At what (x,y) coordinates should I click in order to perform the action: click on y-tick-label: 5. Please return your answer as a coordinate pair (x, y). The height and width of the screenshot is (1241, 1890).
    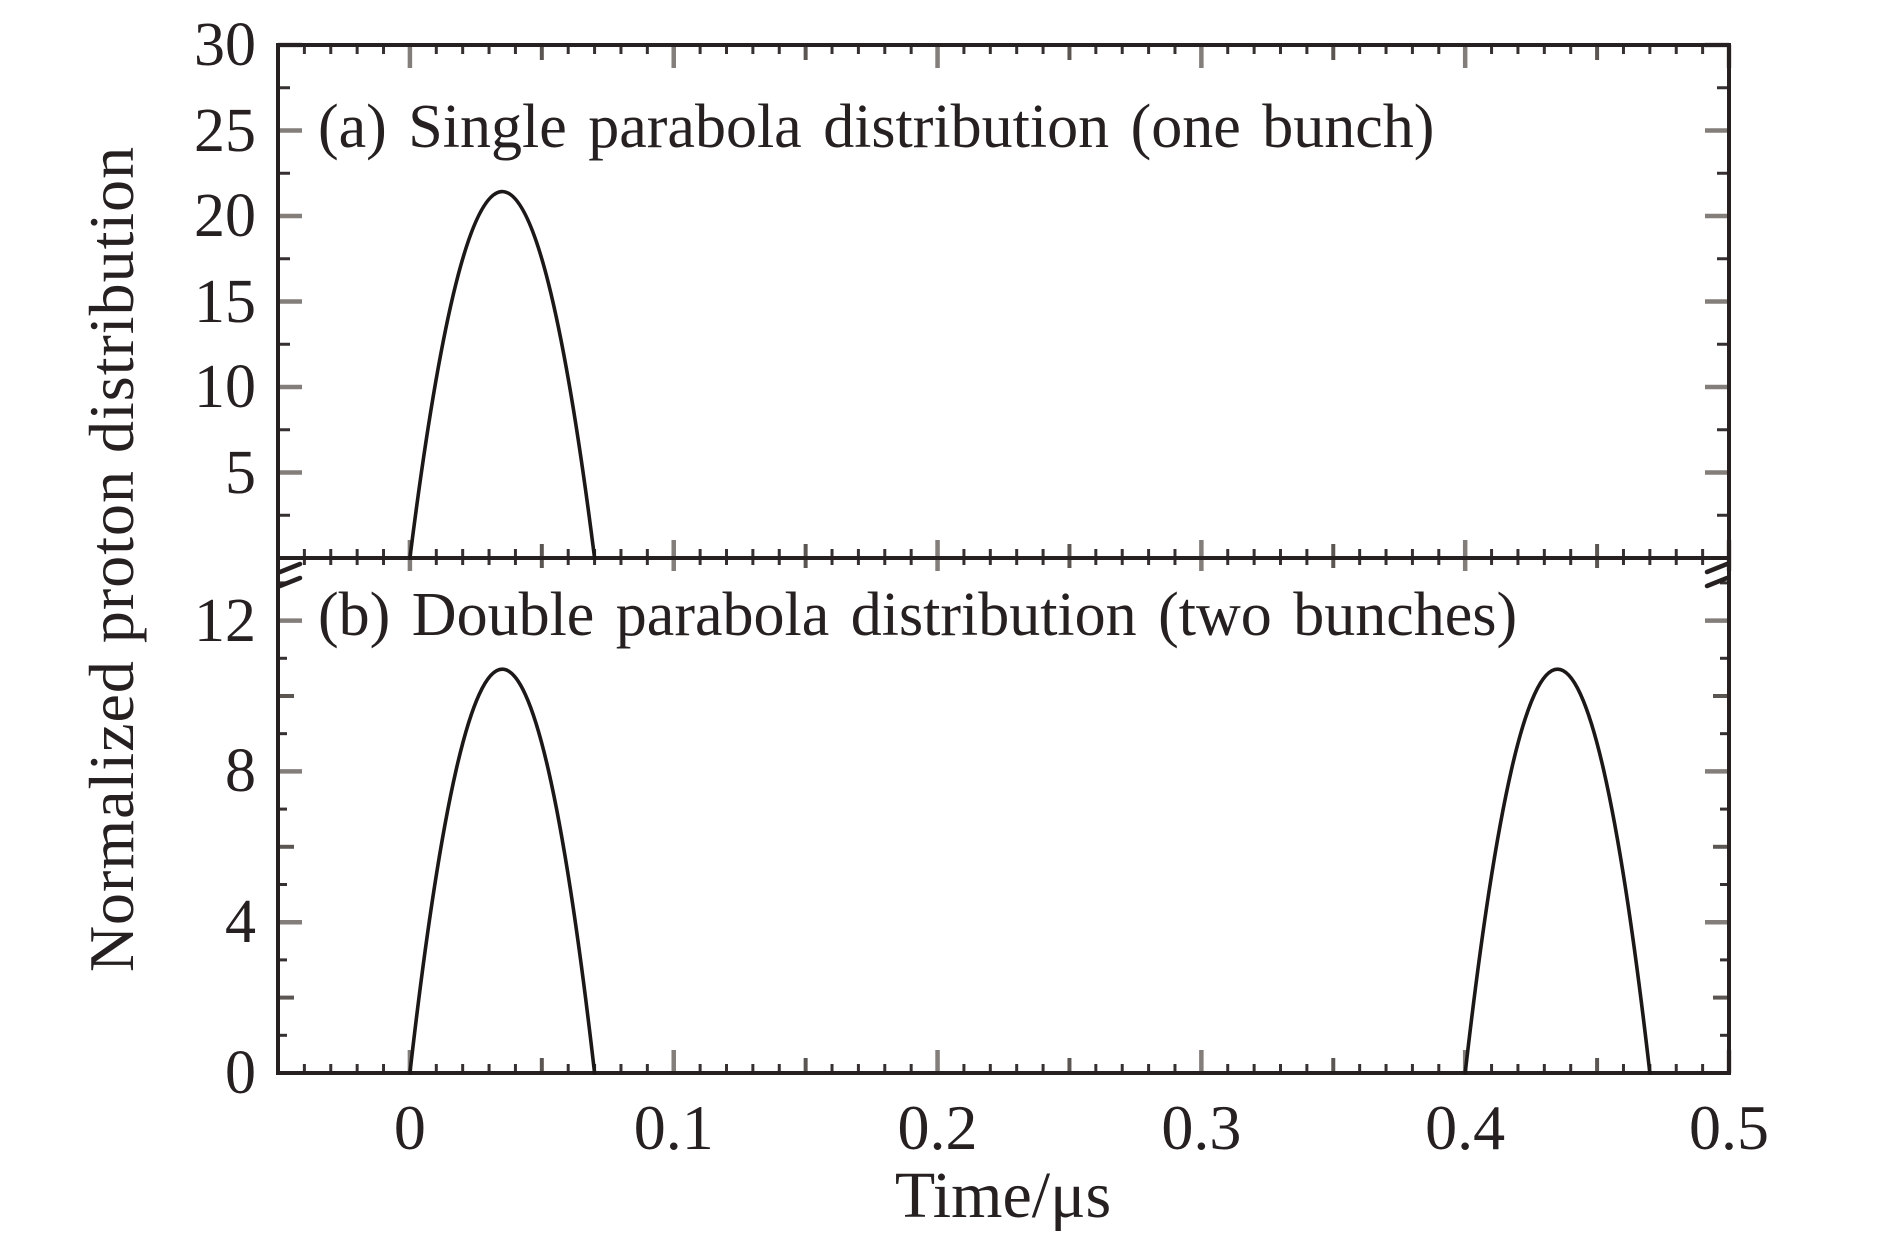
    Looking at the image, I should click on (240, 472).